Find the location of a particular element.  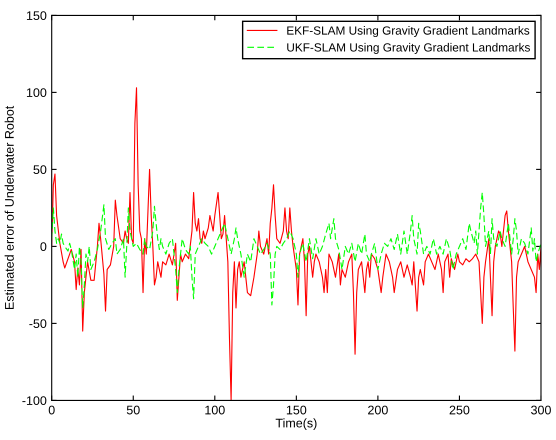

y-tick-label: 0 is located at coordinates (43, 247).